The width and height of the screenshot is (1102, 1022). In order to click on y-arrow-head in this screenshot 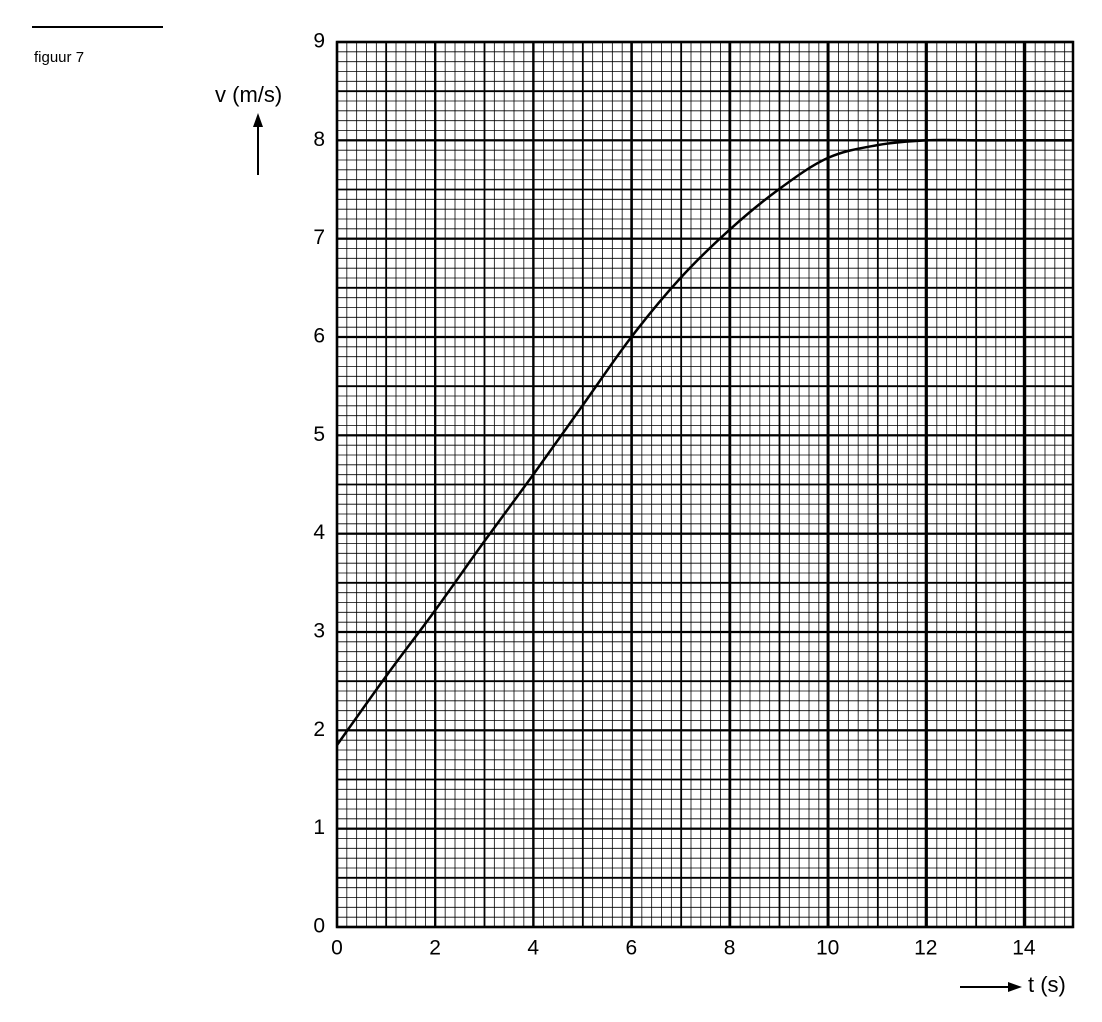, I will do `click(258, 120)`.